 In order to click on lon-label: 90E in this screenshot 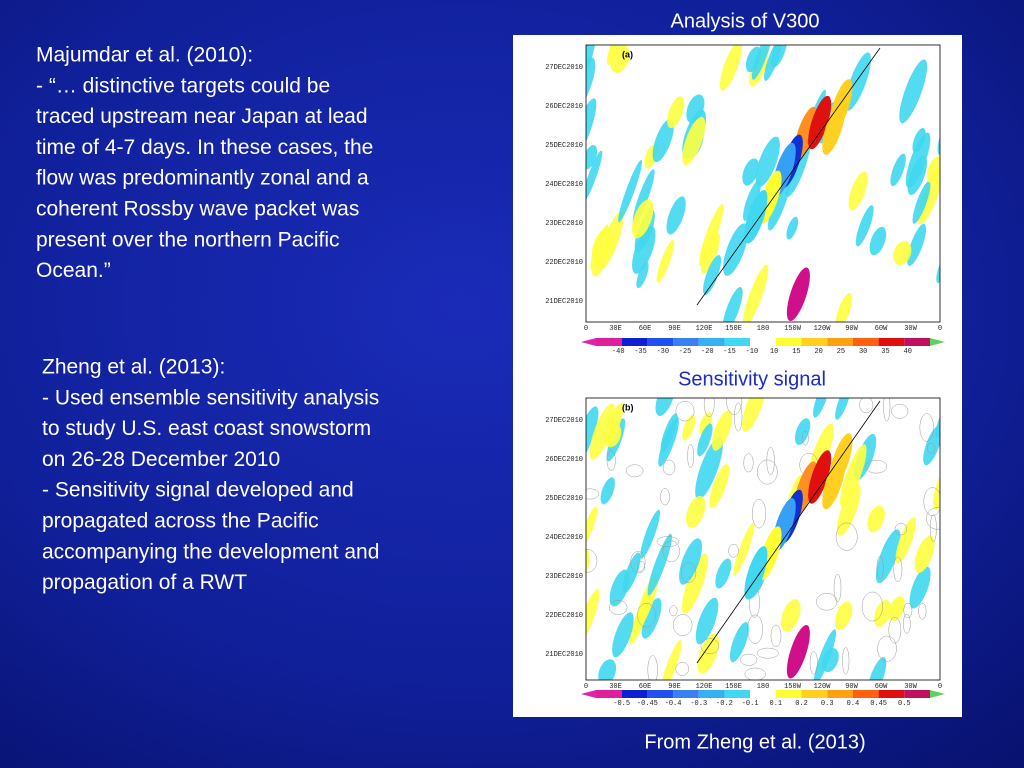, I will do `click(674, 329)`.